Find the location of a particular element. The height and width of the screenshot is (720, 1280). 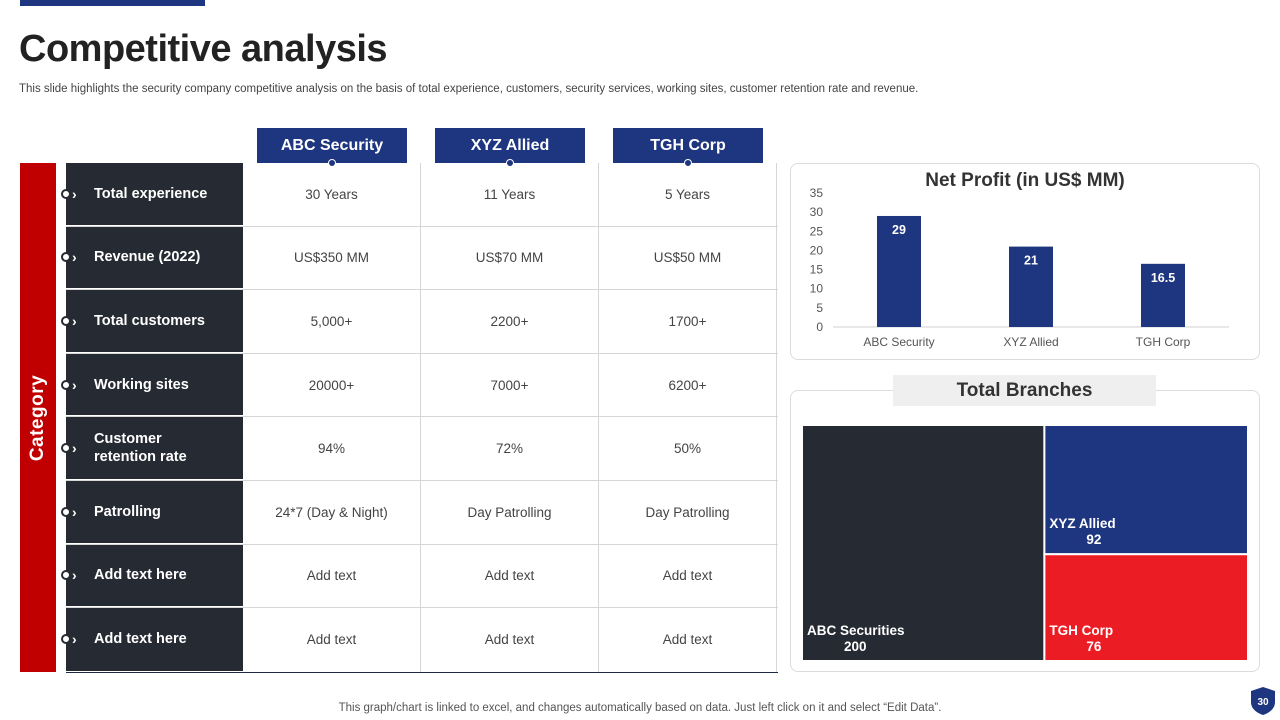

page-title: Competitive analysis is located at coordinates (203, 49).